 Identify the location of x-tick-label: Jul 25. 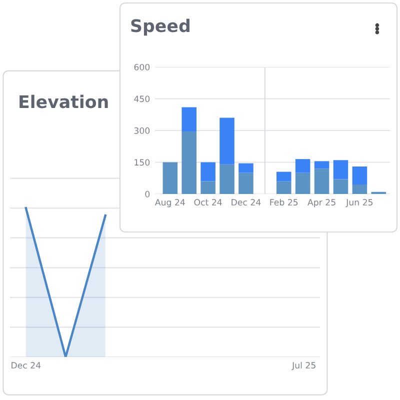
(304, 366).